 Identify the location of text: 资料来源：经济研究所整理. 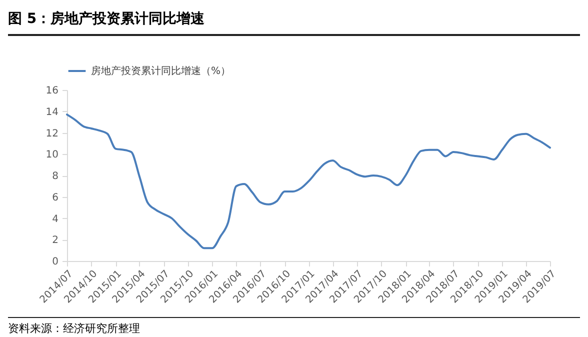
(294, 326).